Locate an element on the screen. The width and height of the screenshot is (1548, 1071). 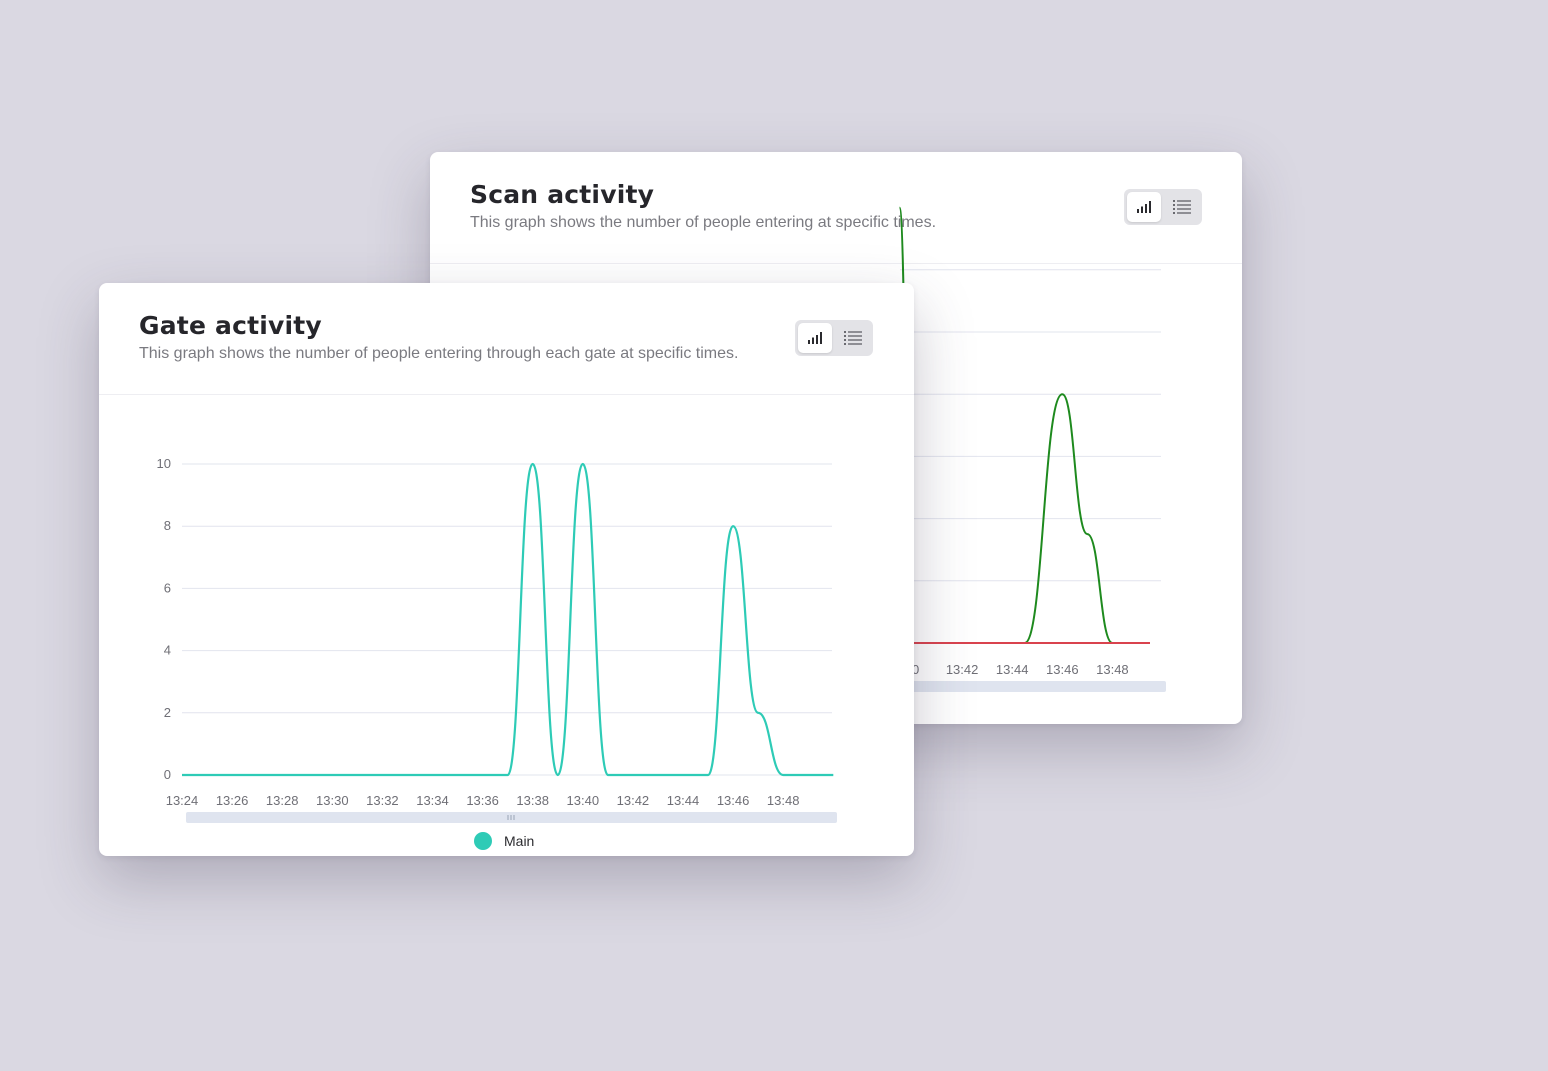
scan-card-title: Scan activity is located at coordinates (562, 194).